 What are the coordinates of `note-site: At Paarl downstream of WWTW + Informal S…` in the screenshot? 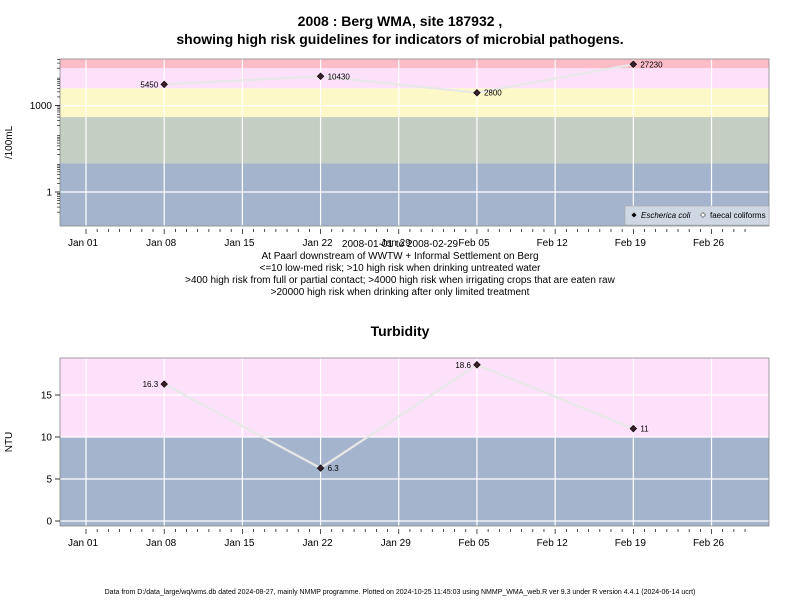 It's located at (400, 256).